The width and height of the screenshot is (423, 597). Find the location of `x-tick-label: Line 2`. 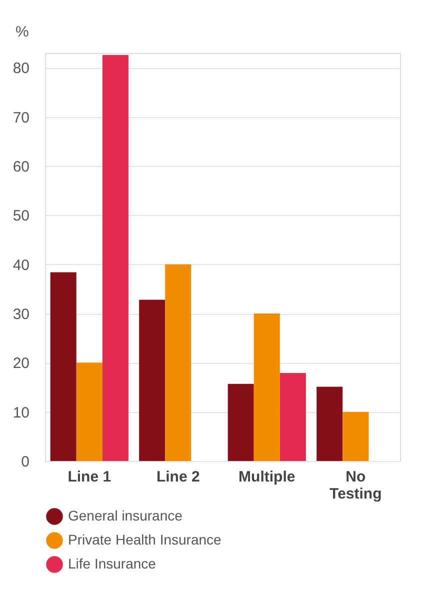

x-tick-label: Line 2 is located at coordinates (178, 477).